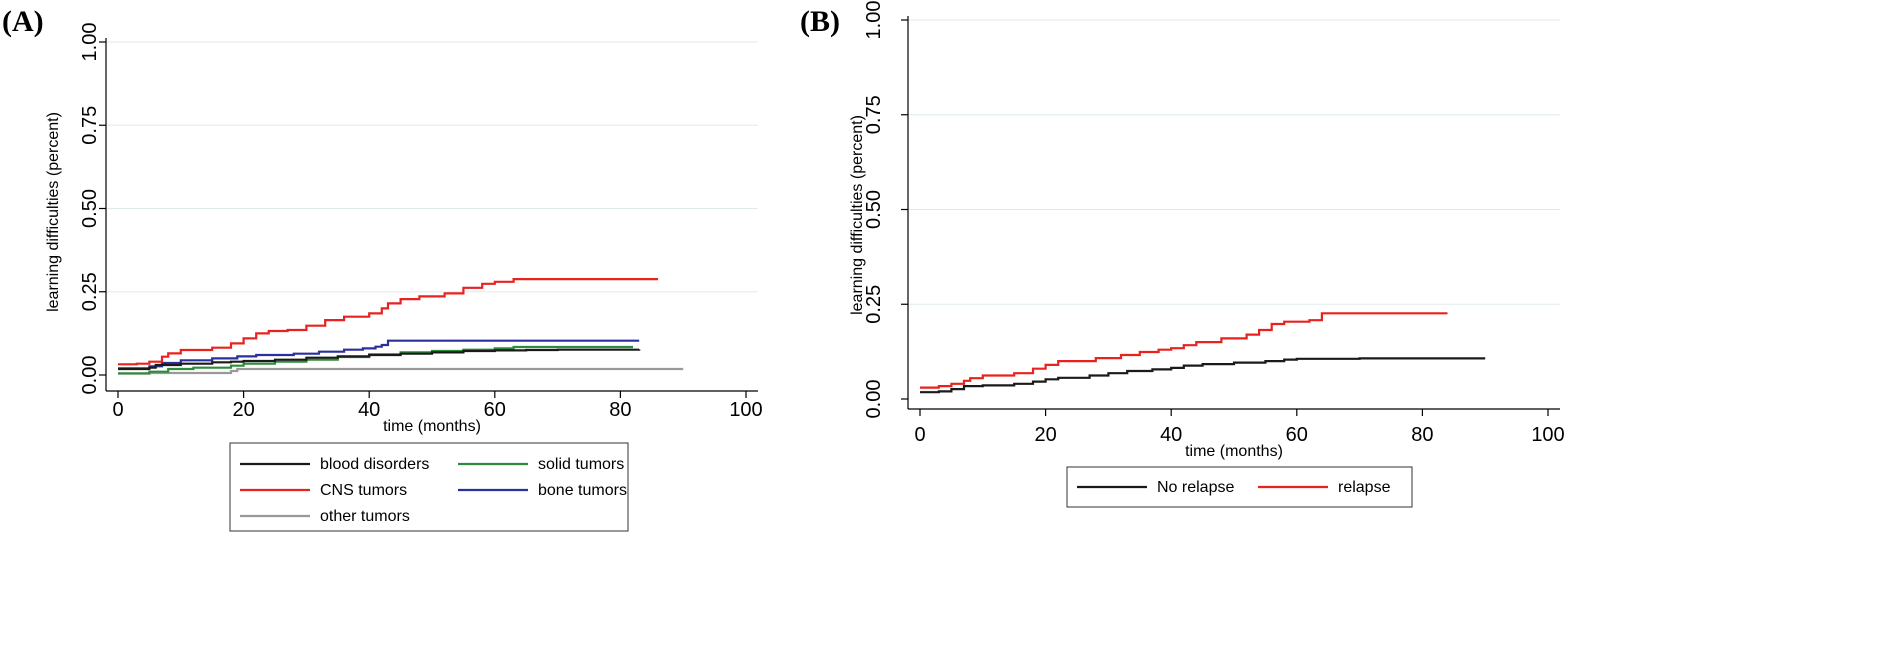 The width and height of the screenshot is (1900, 651). Describe the element at coordinates (581, 464) in the screenshot. I see `panel-a-legend-label-solid-tumors: solid tumors` at that location.